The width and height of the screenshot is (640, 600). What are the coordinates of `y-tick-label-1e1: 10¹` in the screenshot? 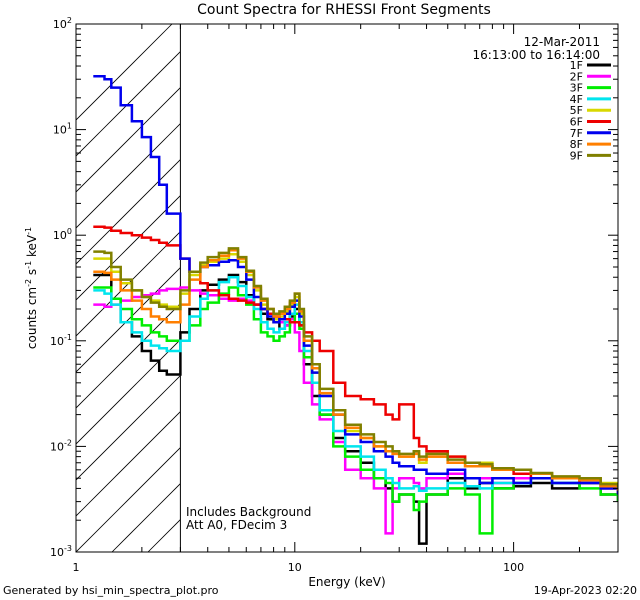 It's located at (62, 129).